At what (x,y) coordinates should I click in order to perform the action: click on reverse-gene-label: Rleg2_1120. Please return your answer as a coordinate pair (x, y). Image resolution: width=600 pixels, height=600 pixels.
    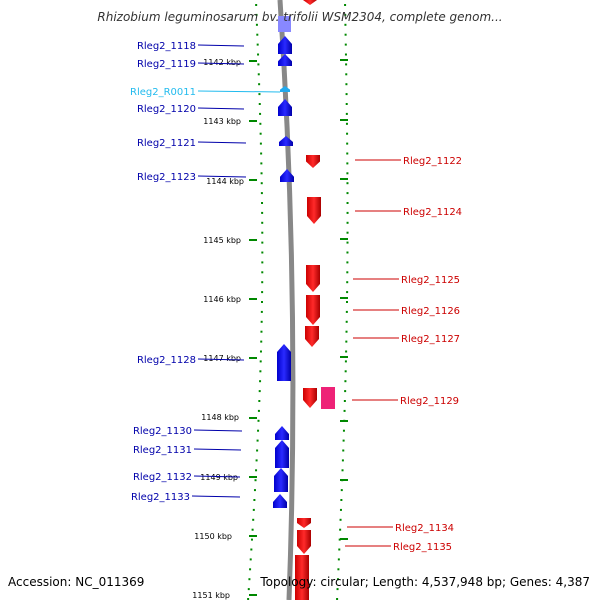
    Looking at the image, I should click on (166, 109).